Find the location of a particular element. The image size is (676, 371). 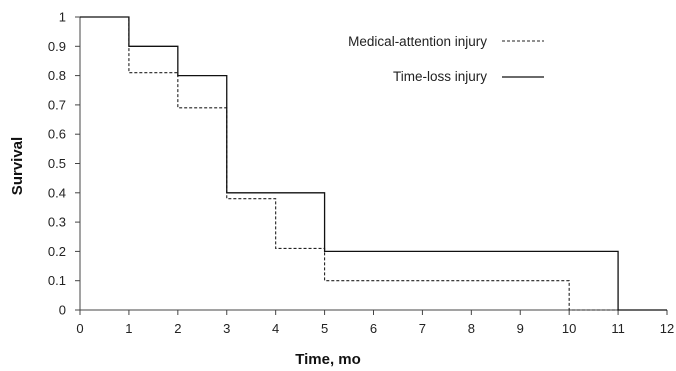

x-tick-label: 6 is located at coordinates (373, 328).